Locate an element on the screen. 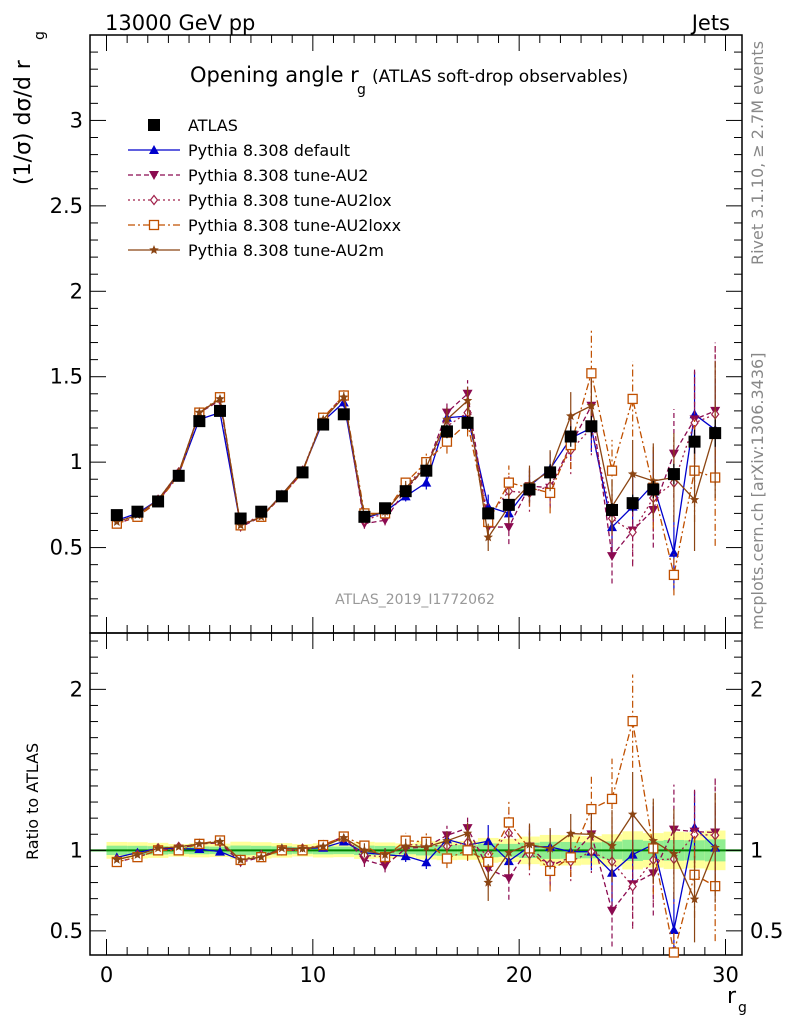 The width and height of the screenshot is (786, 1024). legend-label-default: Pythia 8.308 default is located at coordinates (269, 150).